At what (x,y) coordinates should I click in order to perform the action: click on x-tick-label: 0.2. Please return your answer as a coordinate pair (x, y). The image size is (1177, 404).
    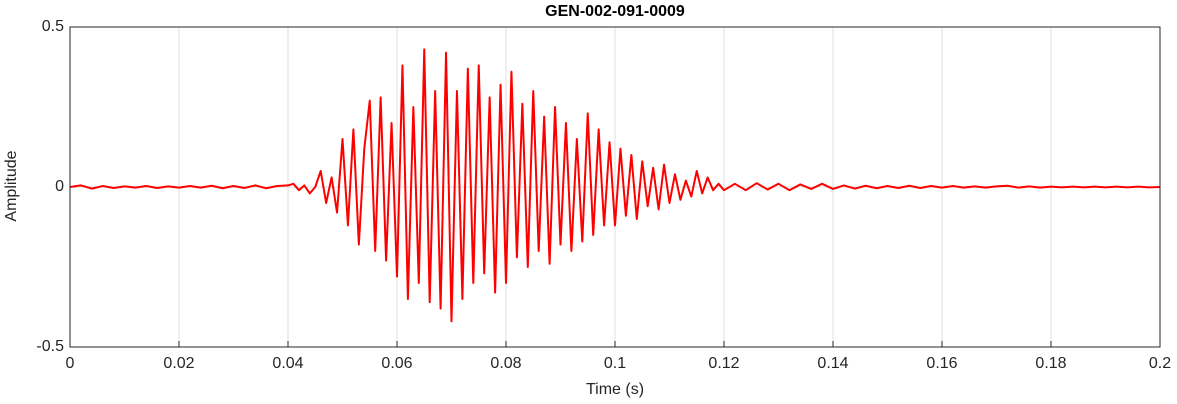
    Looking at the image, I should click on (1160, 363).